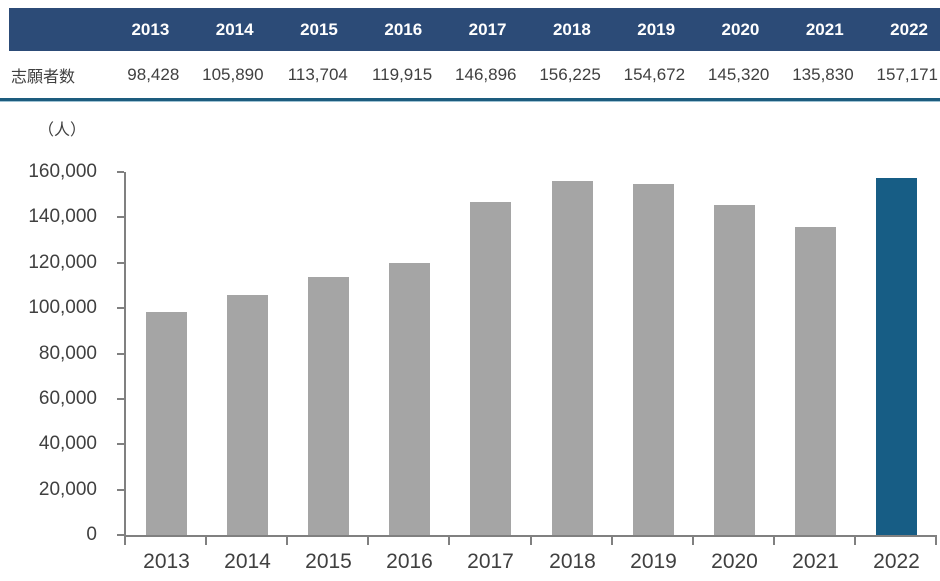 The image size is (940, 581). What do you see at coordinates (62, 171) in the screenshot?
I see `y-axis-tick-label: 160,000` at bounding box center [62, 171].